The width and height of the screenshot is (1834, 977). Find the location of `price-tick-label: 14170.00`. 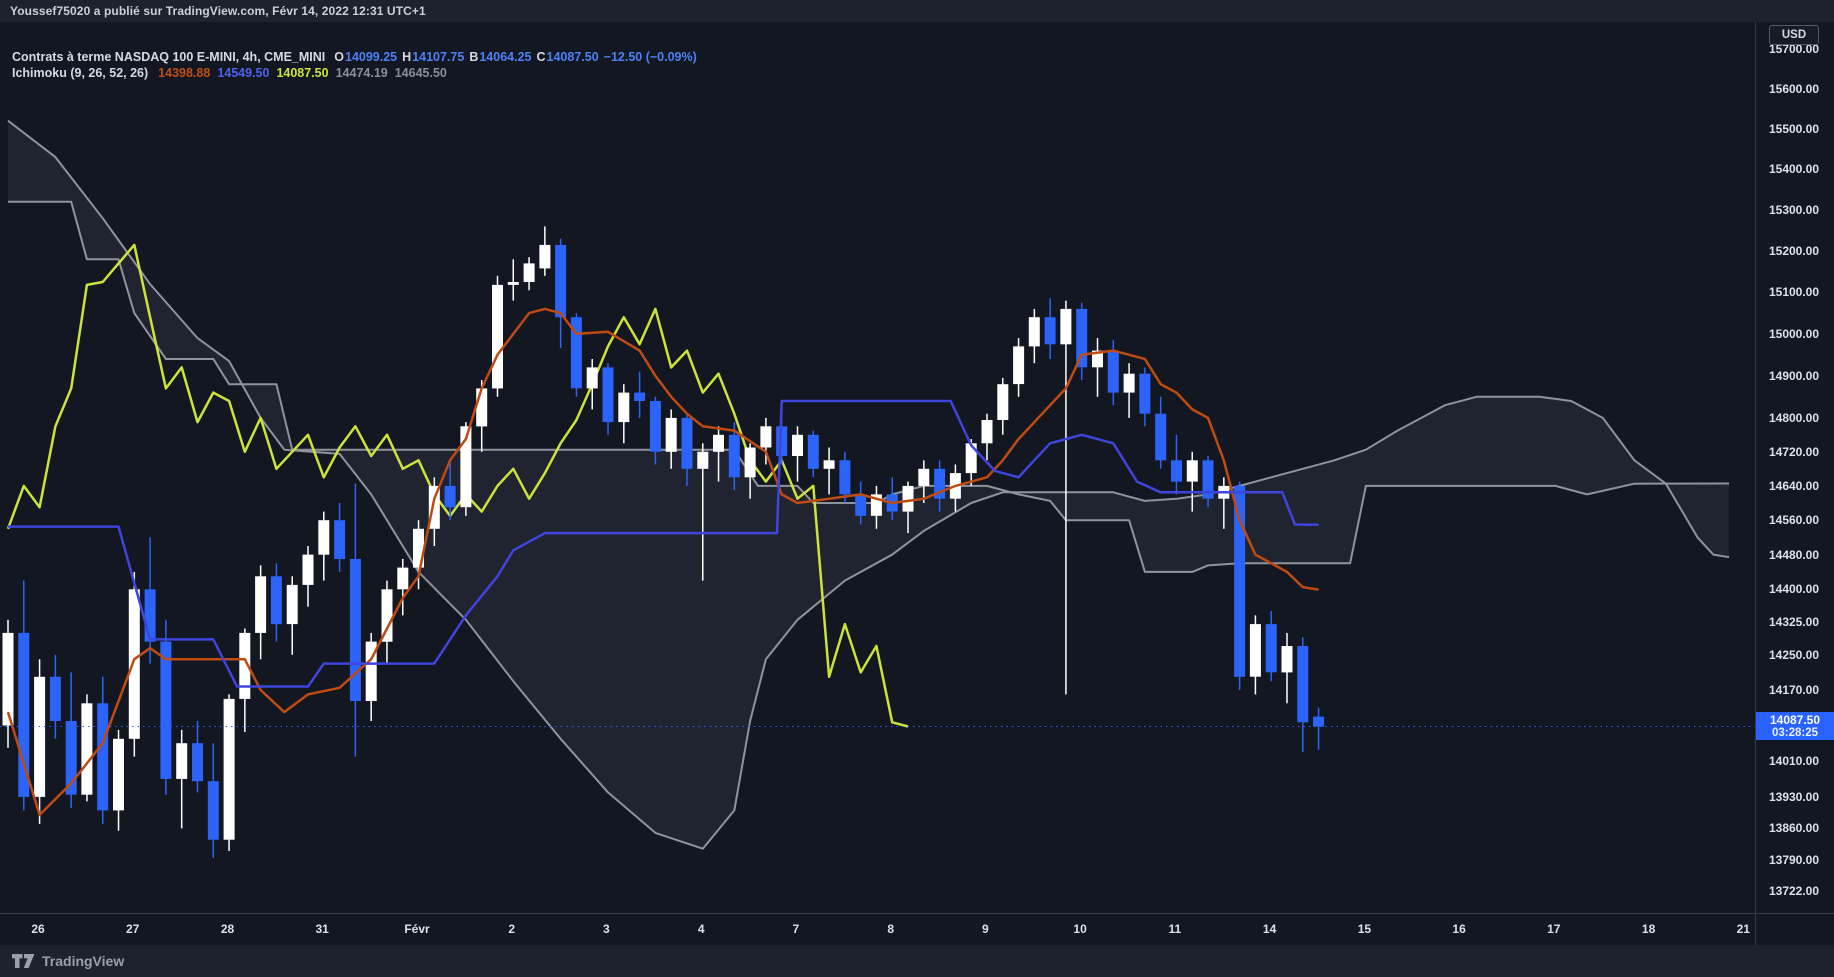

price-tick-label: 14170.00 is located at coordinates (1794, 690).